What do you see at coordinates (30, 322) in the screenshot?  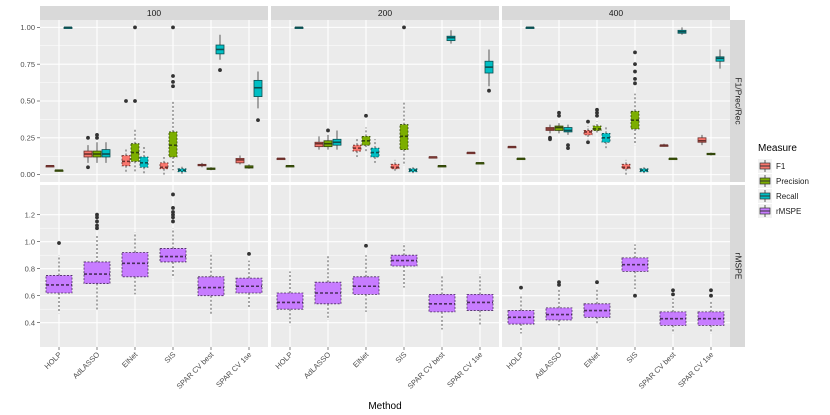 I see `y-tick-label: 0.4` at bounding box center [30, 322].